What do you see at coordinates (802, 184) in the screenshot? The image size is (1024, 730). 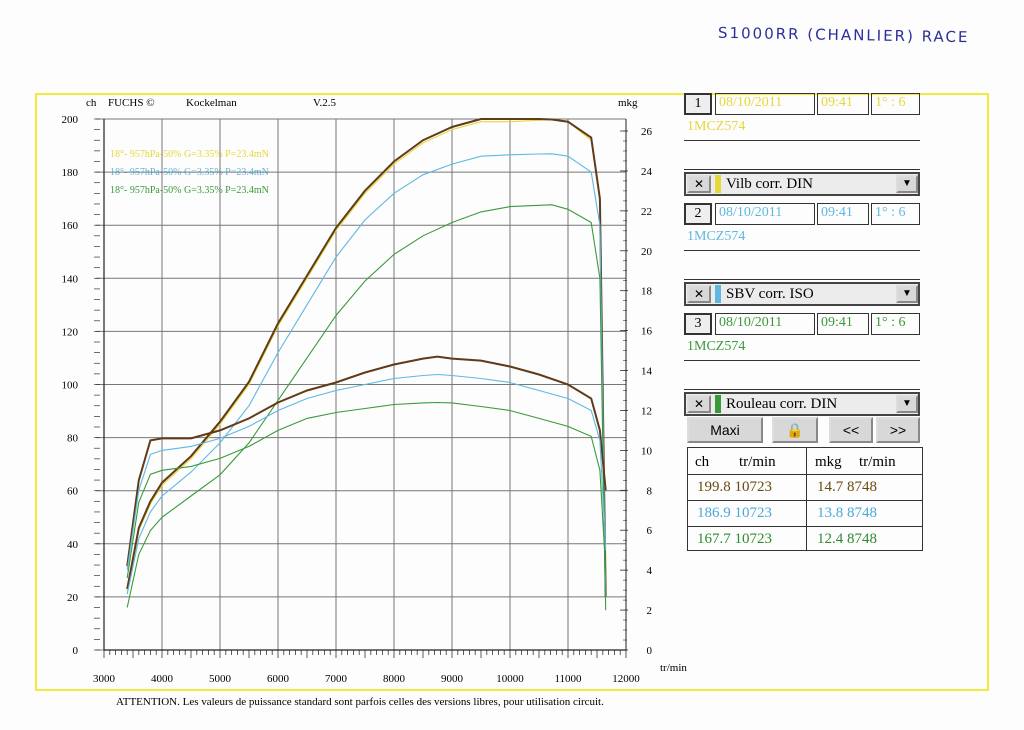 I see `run-mode-select: Vilb corr. DIN` at bounding box center [802, 184].